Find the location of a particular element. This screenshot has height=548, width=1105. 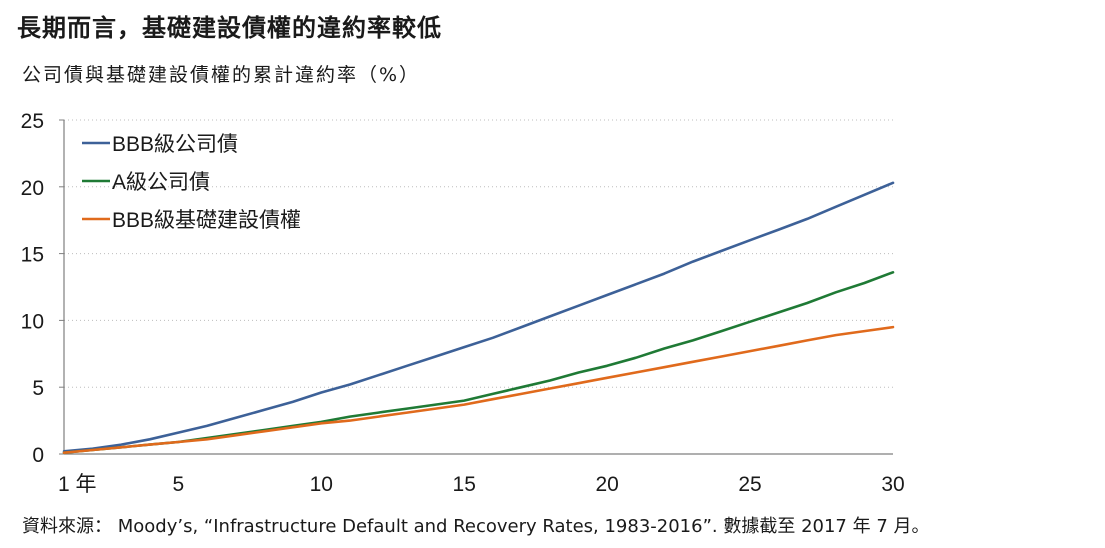

x-tick-label-25: 25 is located at coordinates (749, 484).